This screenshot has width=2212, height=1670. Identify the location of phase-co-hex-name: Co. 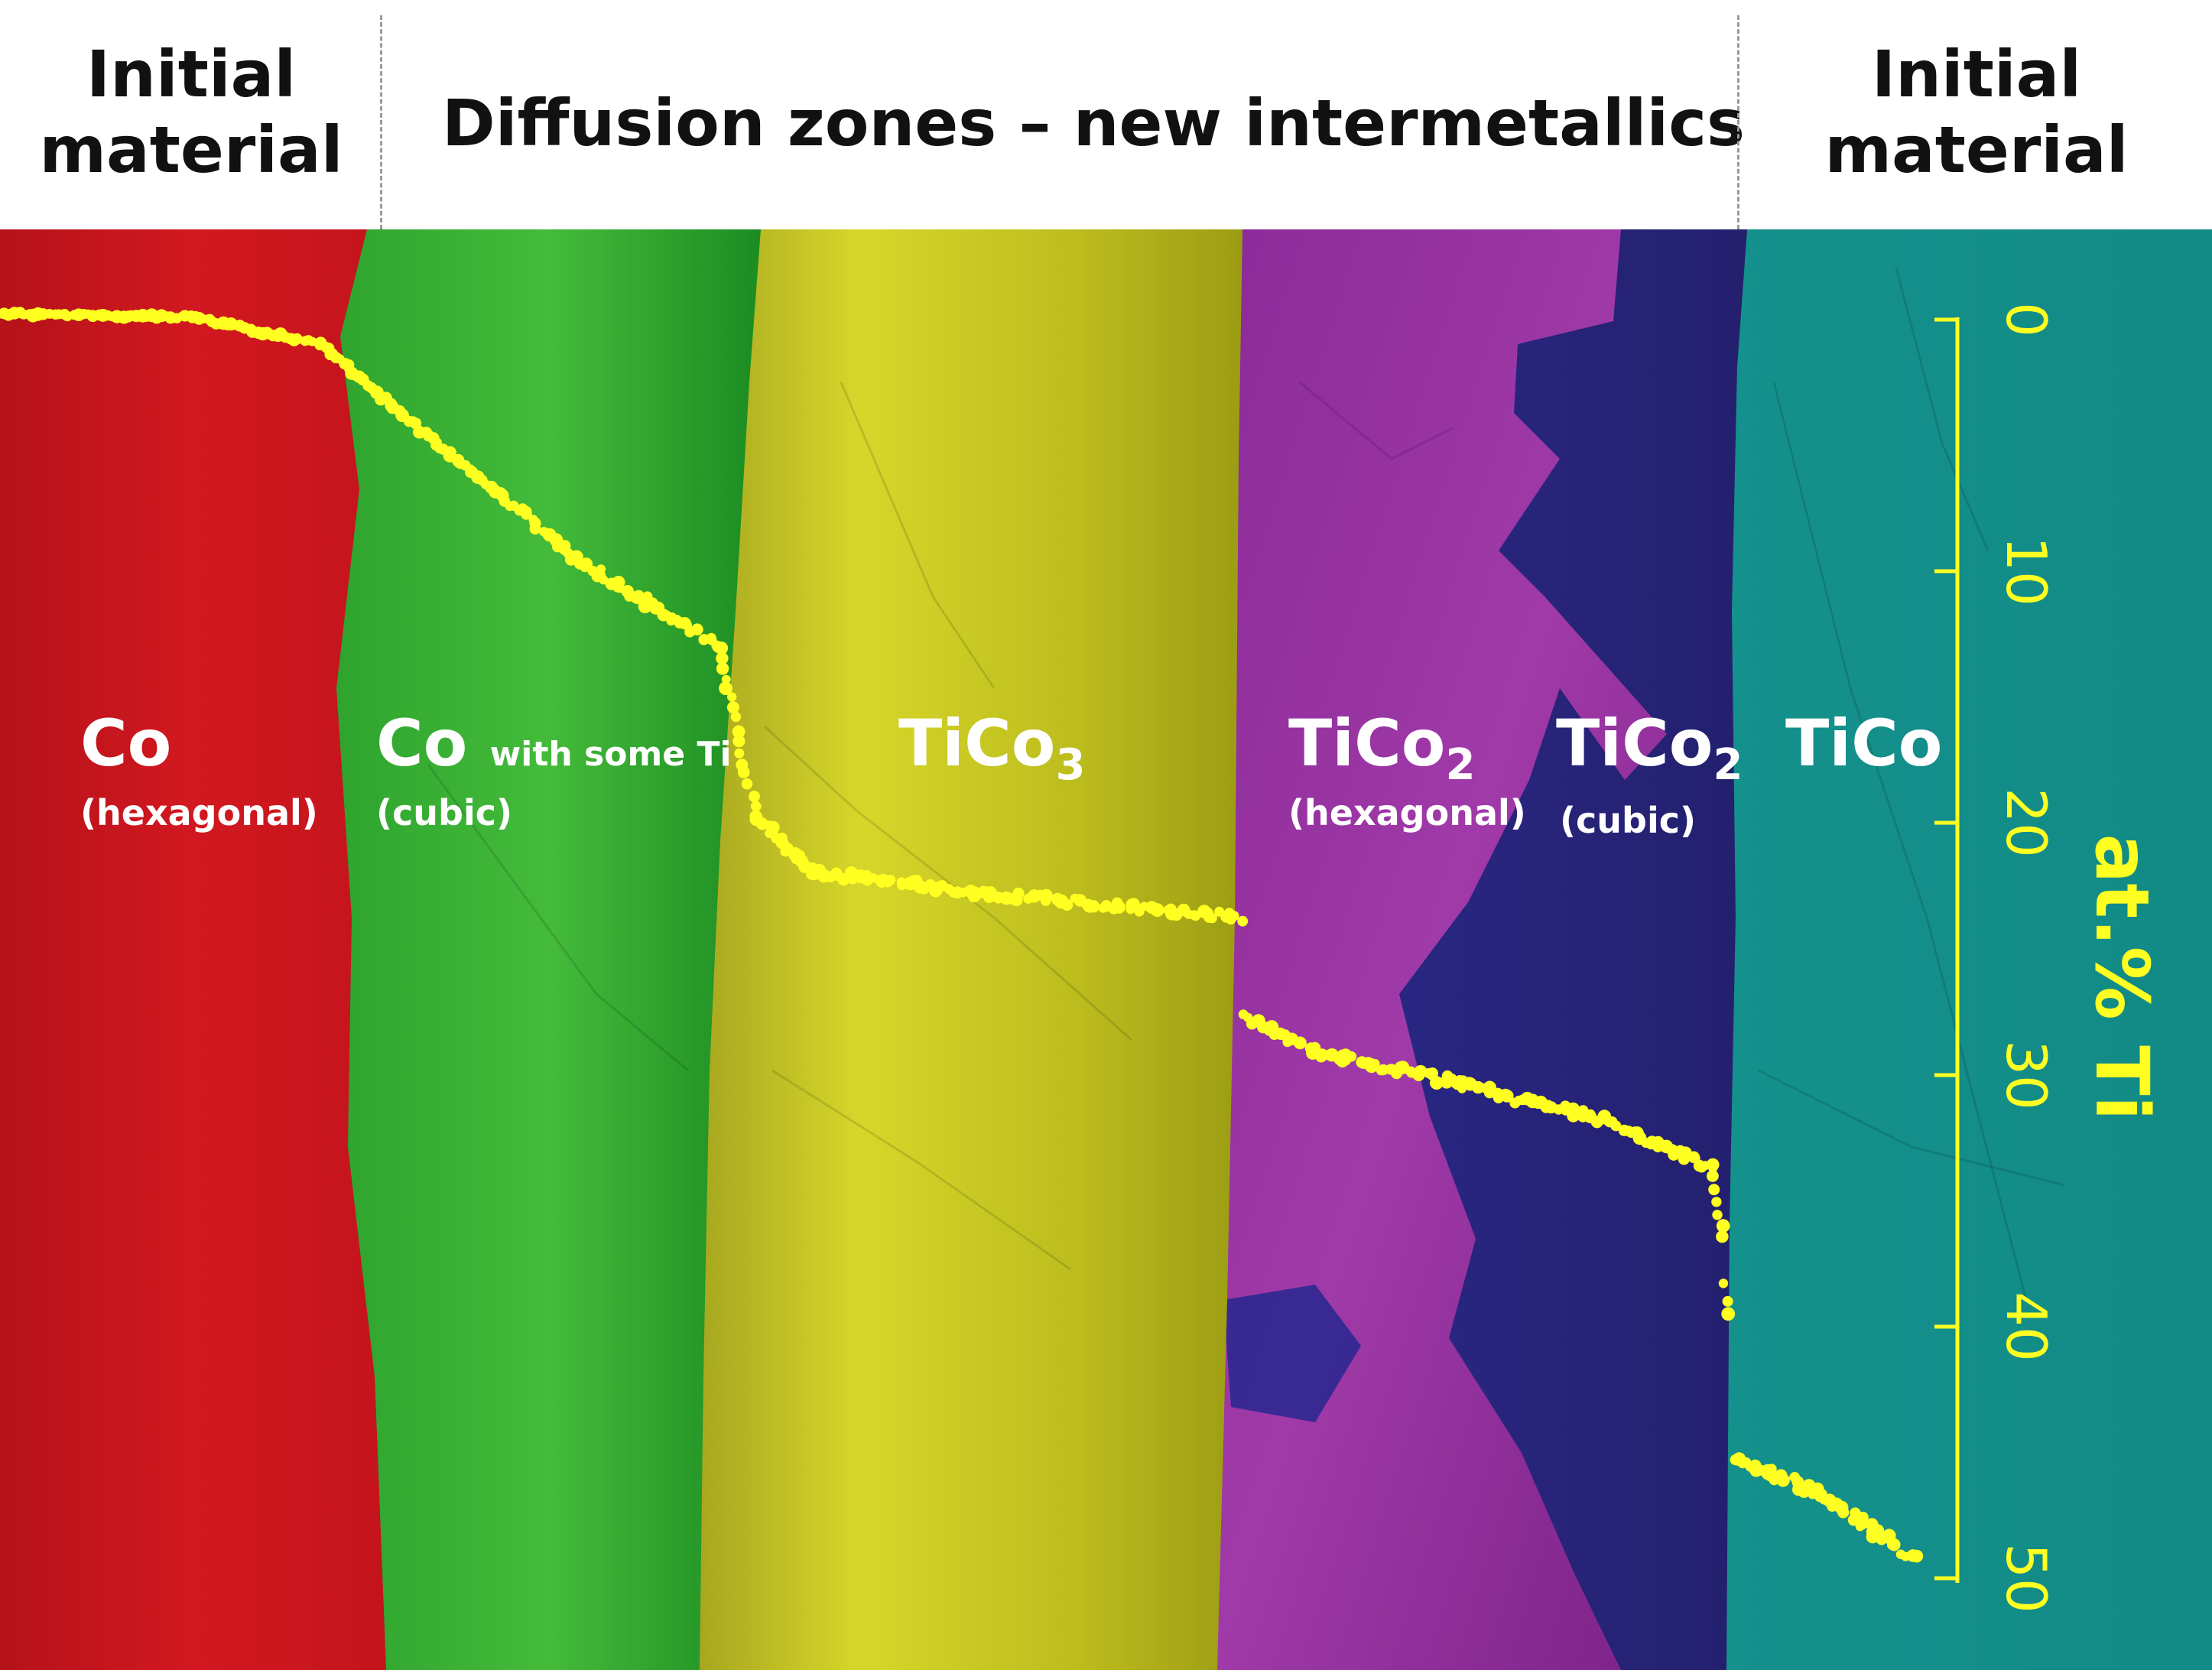
(126, 743).